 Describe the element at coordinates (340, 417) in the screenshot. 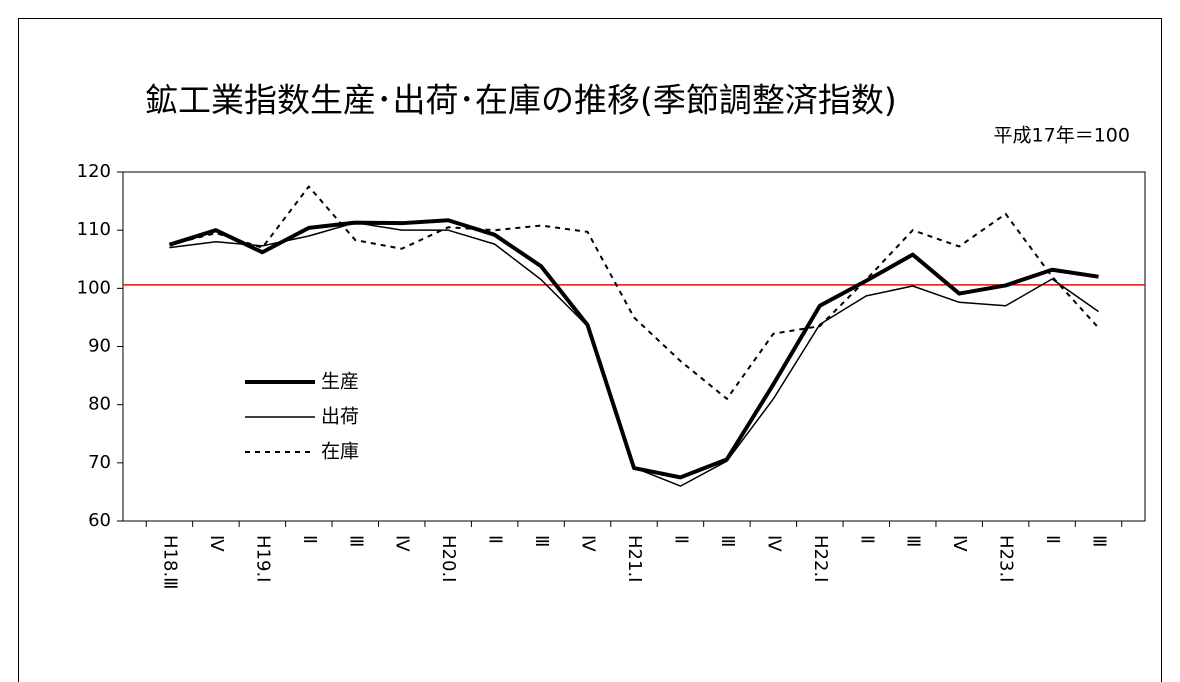

I see `legend-label: 出荷` at that location.